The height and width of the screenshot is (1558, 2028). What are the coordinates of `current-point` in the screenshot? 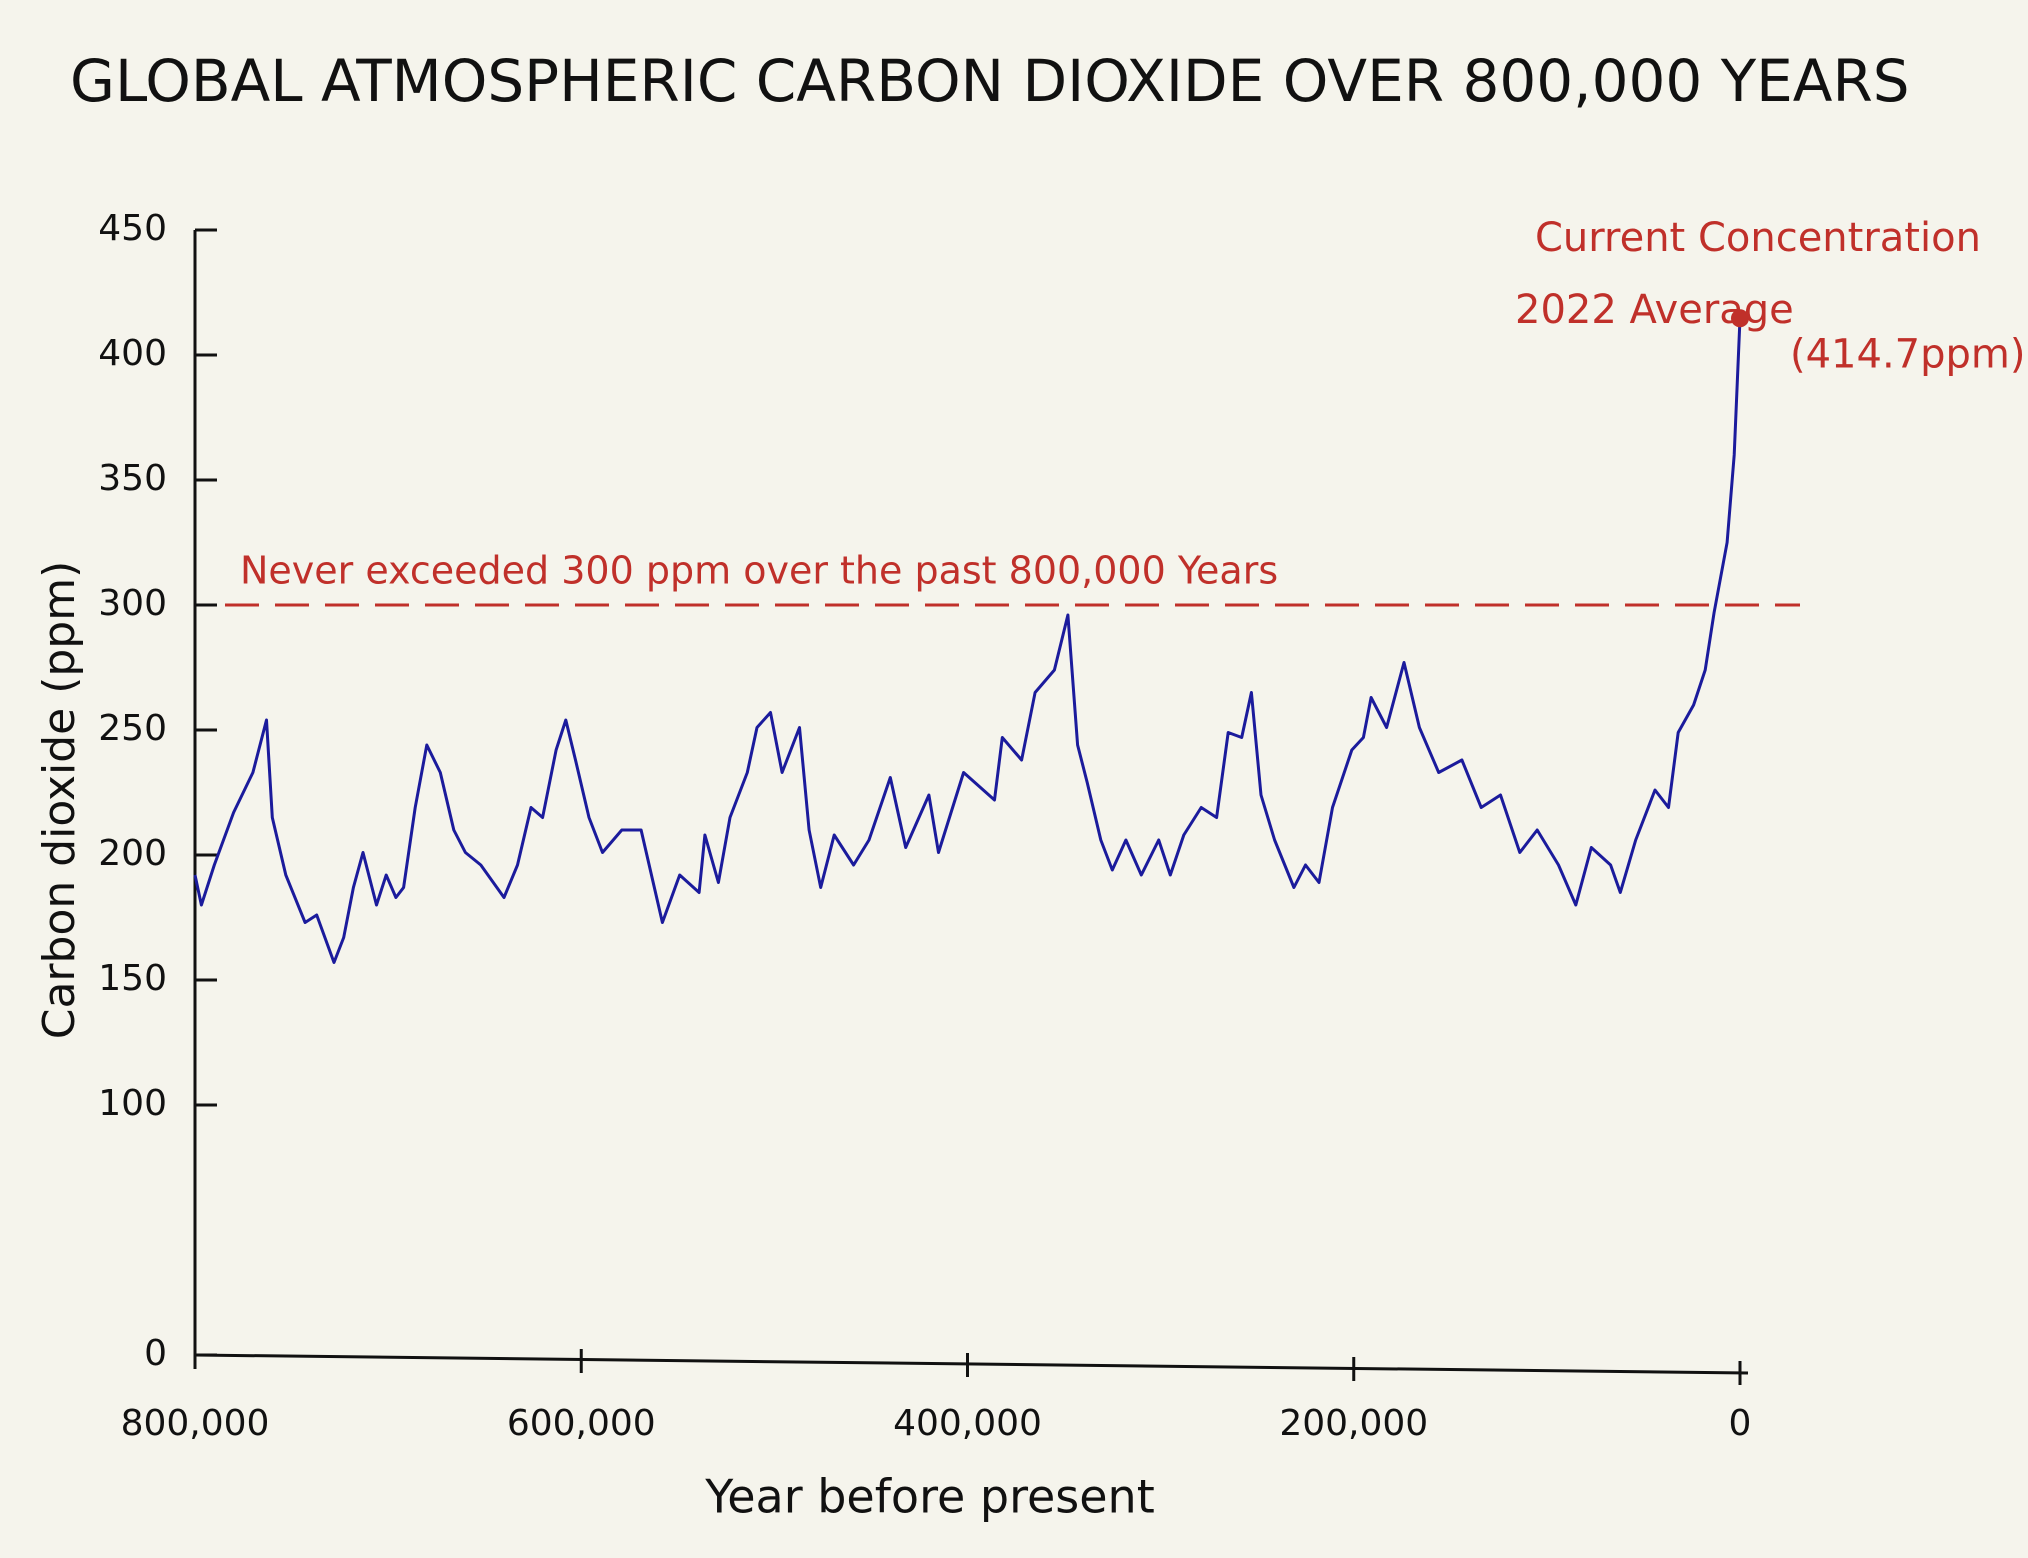 It's located at (1740, 318).